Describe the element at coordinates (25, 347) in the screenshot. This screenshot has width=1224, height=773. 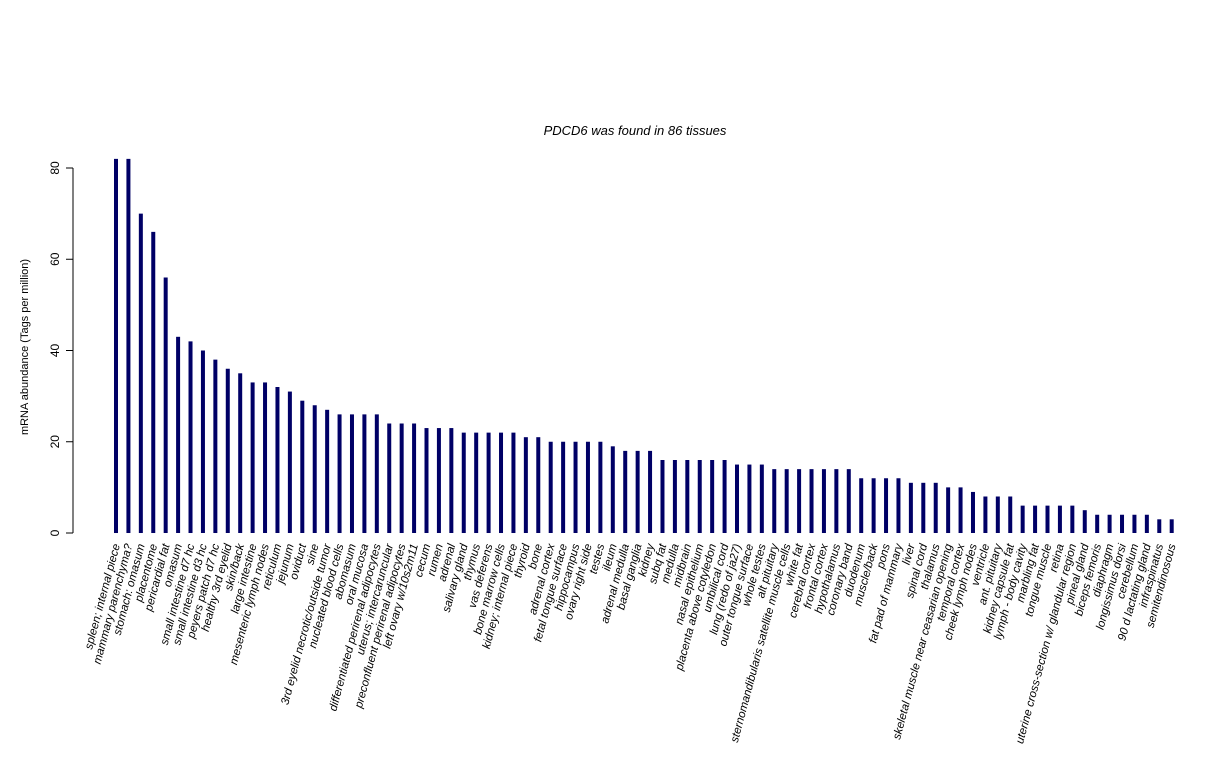
I see `y-axis-label: mRNA abundance (Tags per million)` at that location.